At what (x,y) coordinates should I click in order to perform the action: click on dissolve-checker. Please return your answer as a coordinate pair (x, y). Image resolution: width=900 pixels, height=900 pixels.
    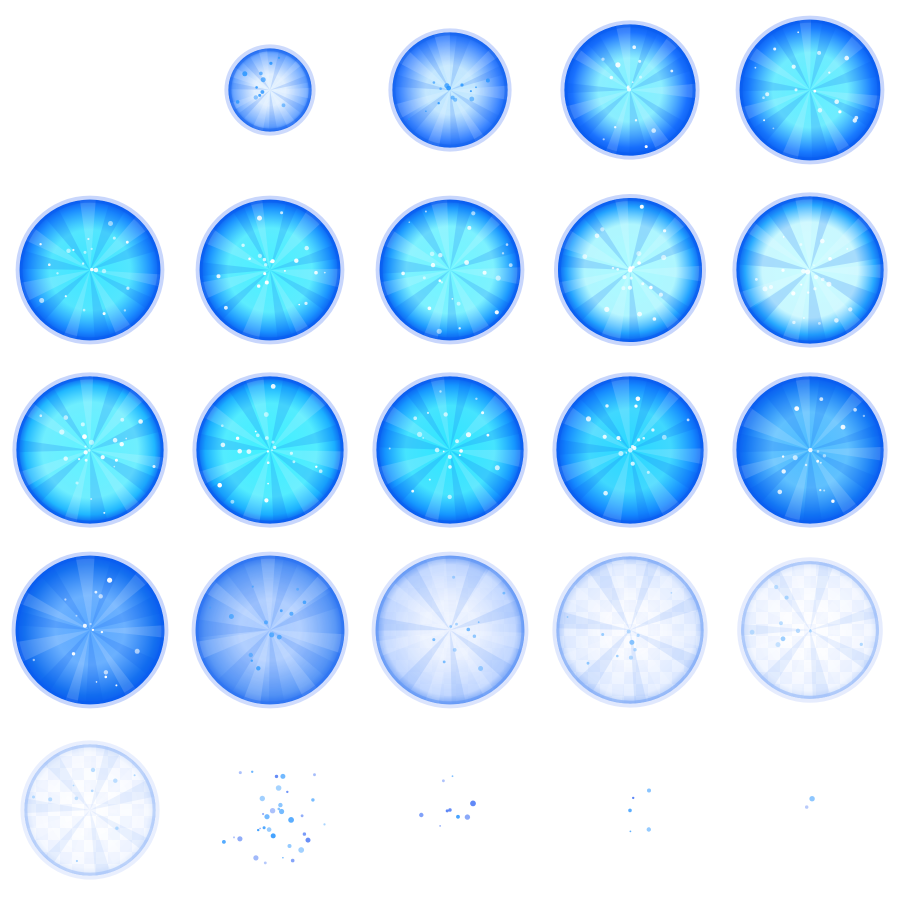
    Looking at the image, I should click on (630, 630).